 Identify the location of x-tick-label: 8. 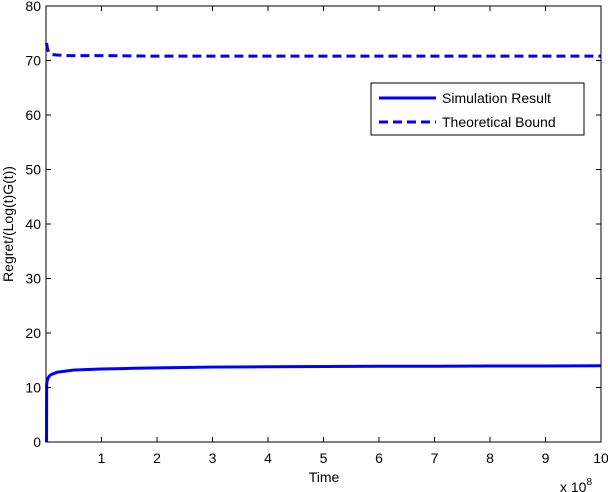
(490, 458).